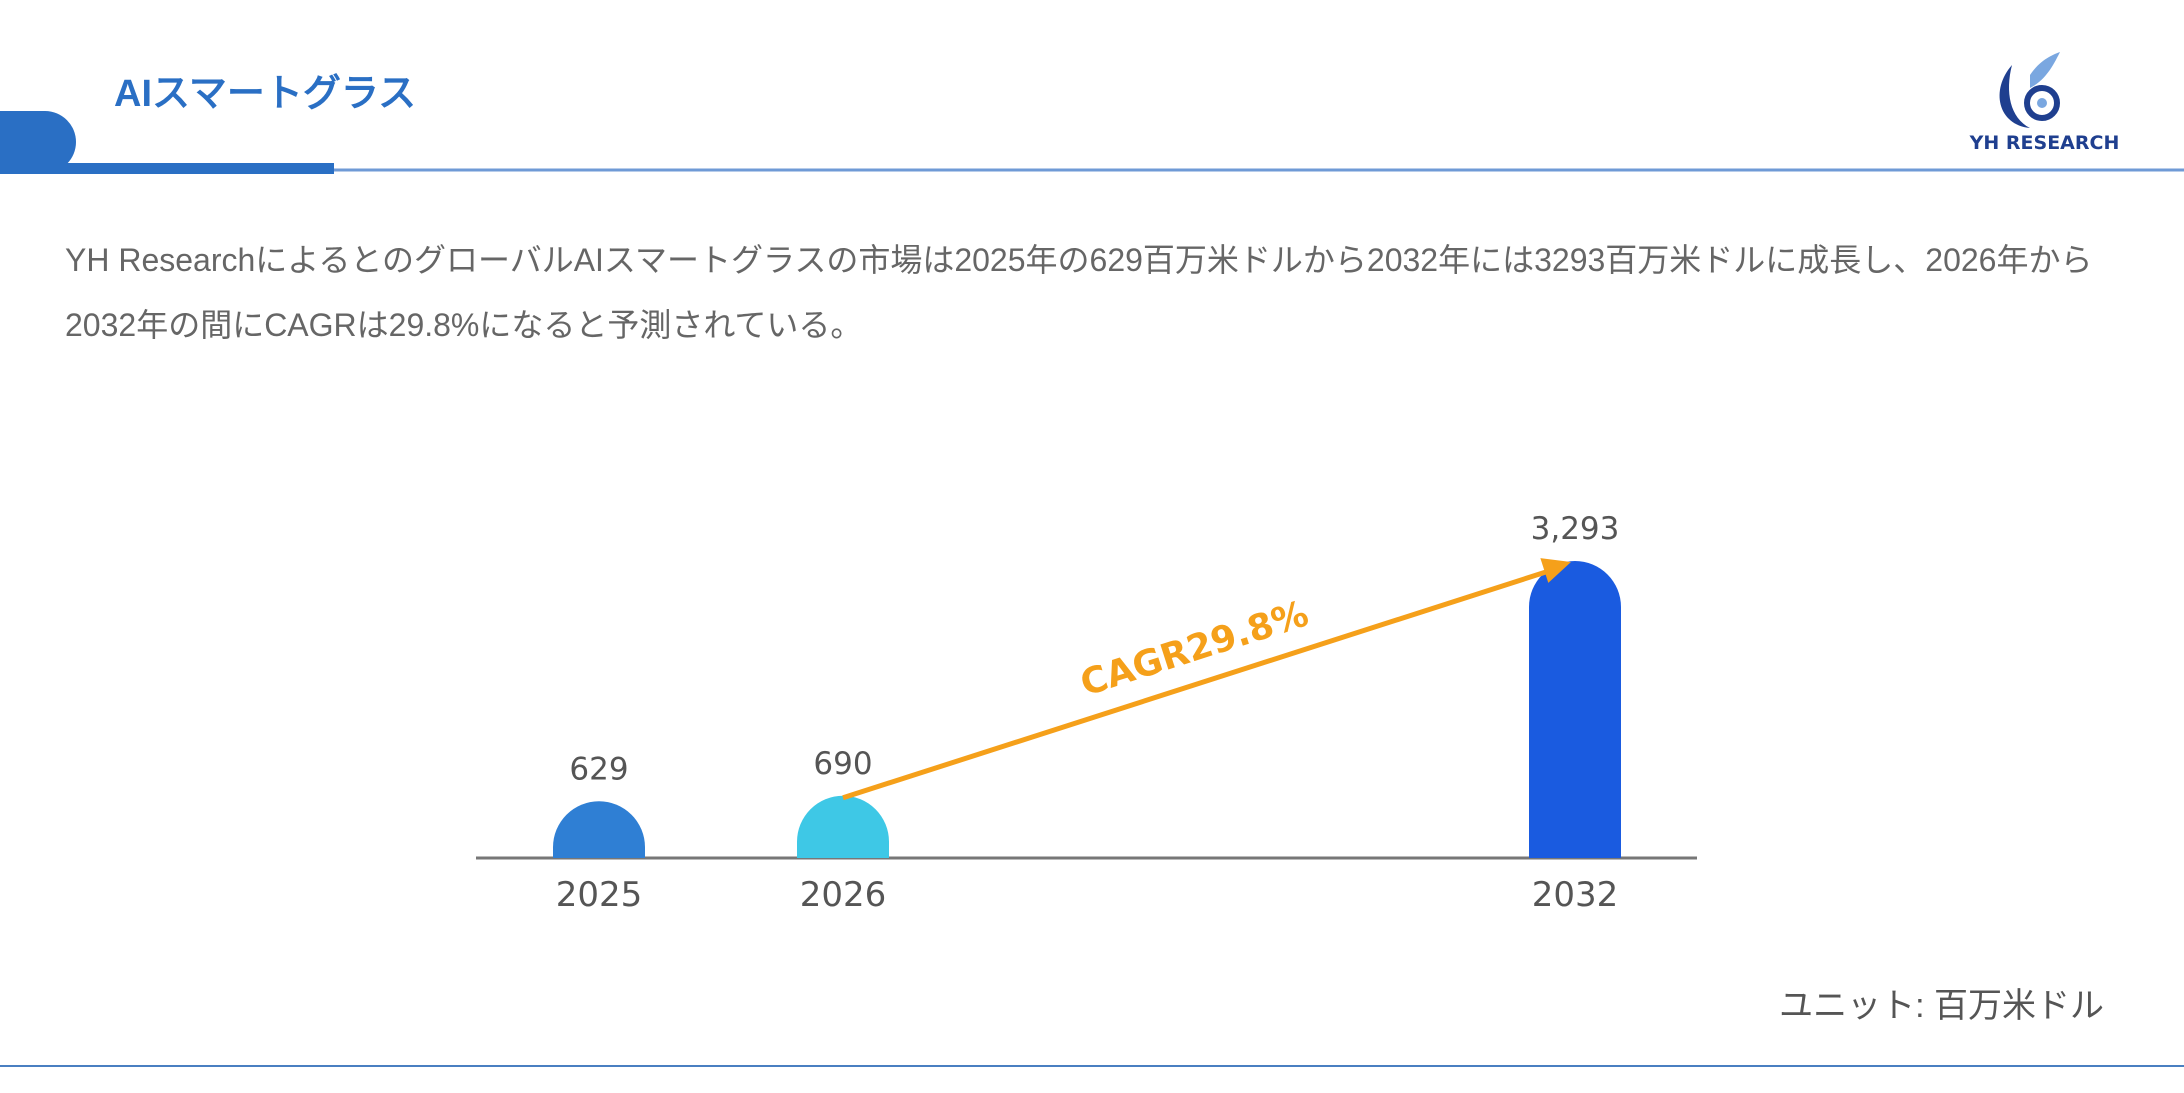 The height and width of the screenshot is (1093, 2184). I want to click on x-tick-label: 2026, so click(843, 895).